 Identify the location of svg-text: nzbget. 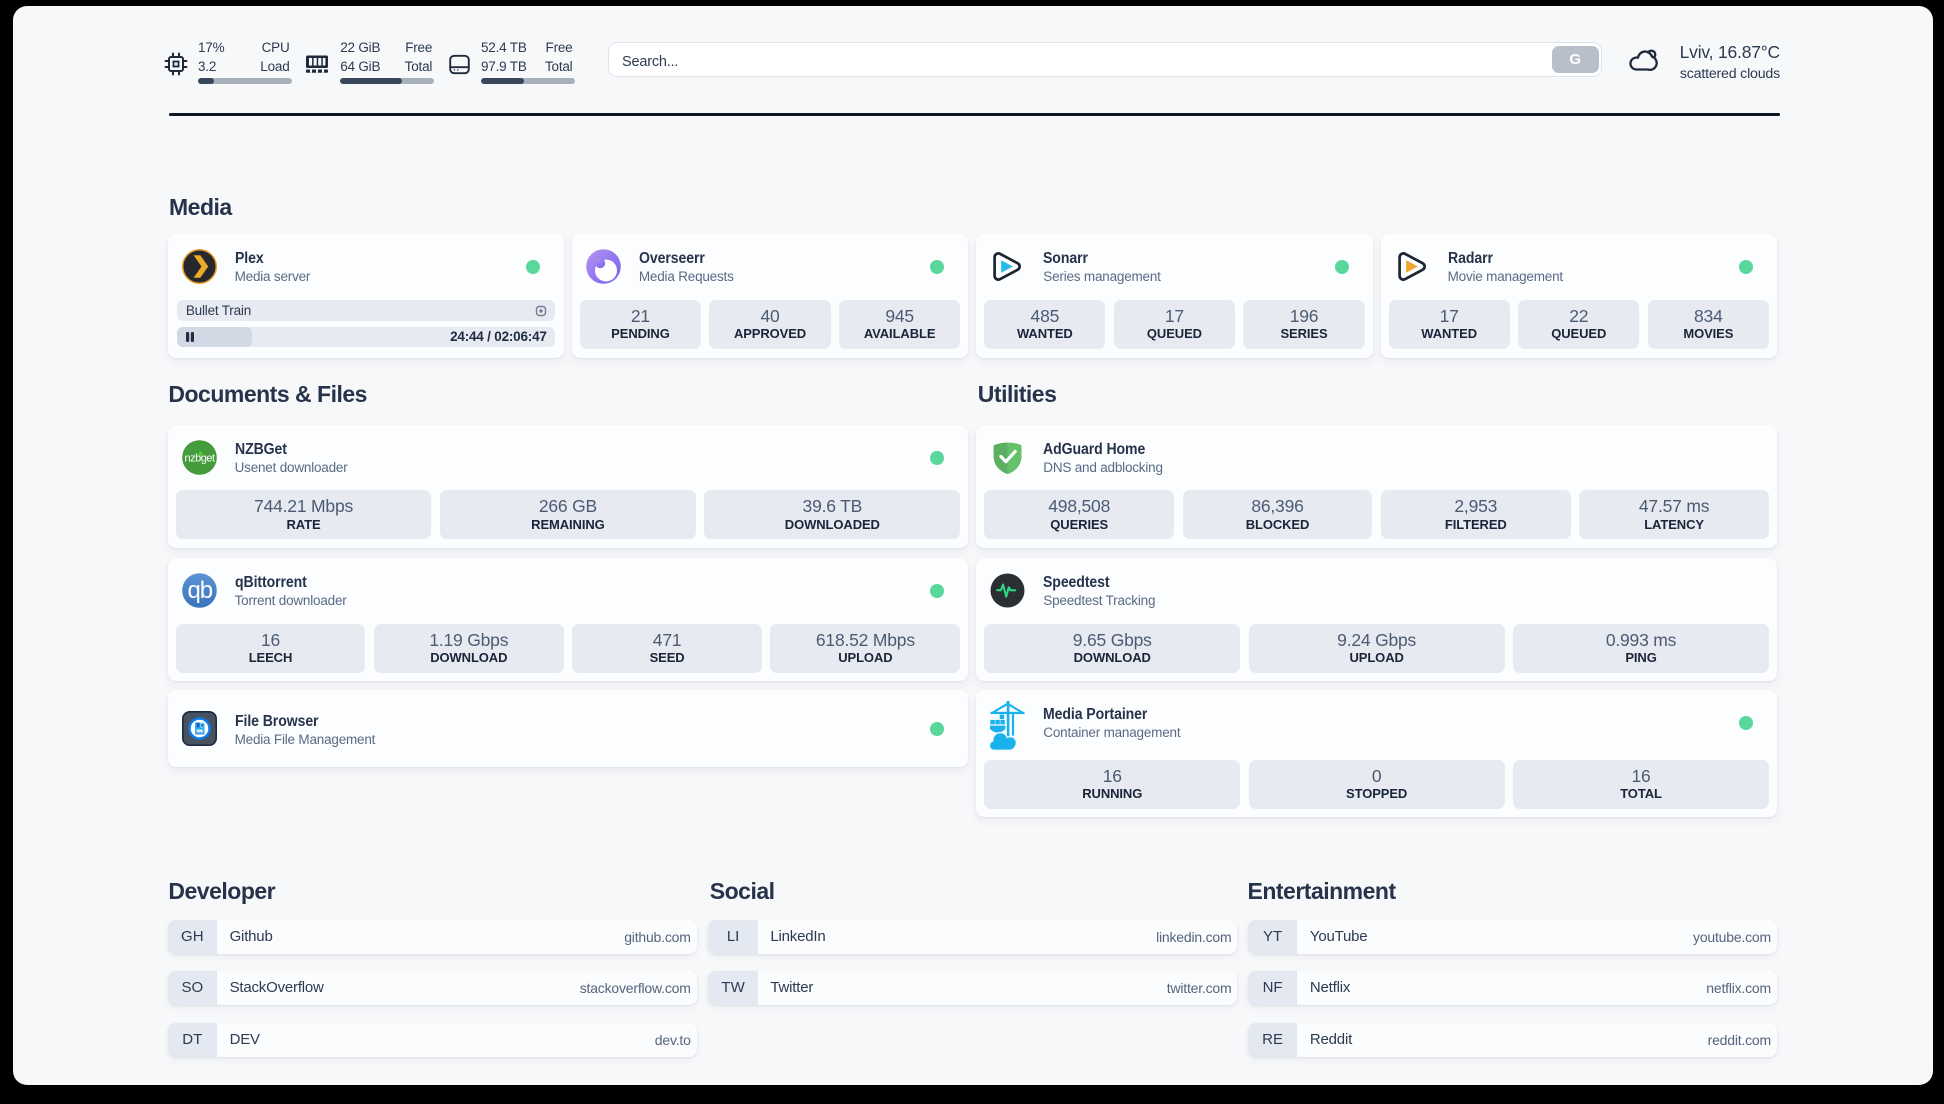
(199, 459).